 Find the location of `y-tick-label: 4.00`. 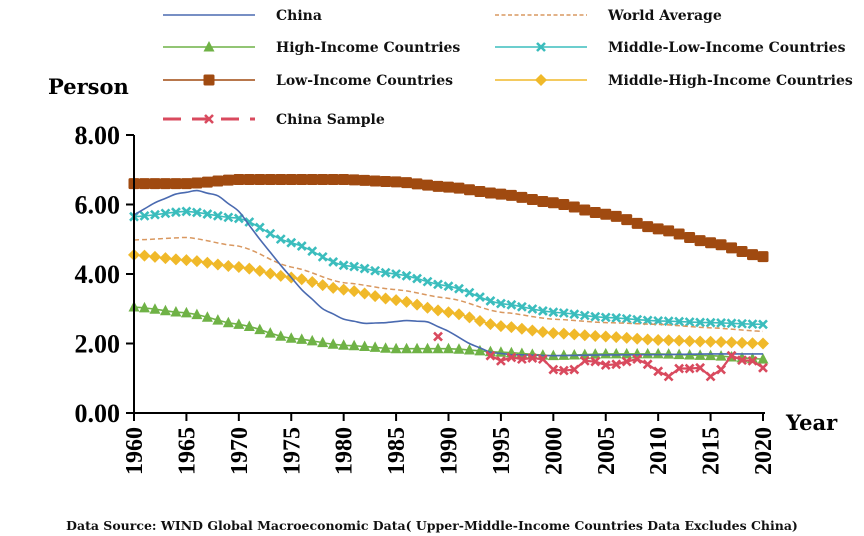

y-tick-label: 4.00 is located at coordinates (98, 274).